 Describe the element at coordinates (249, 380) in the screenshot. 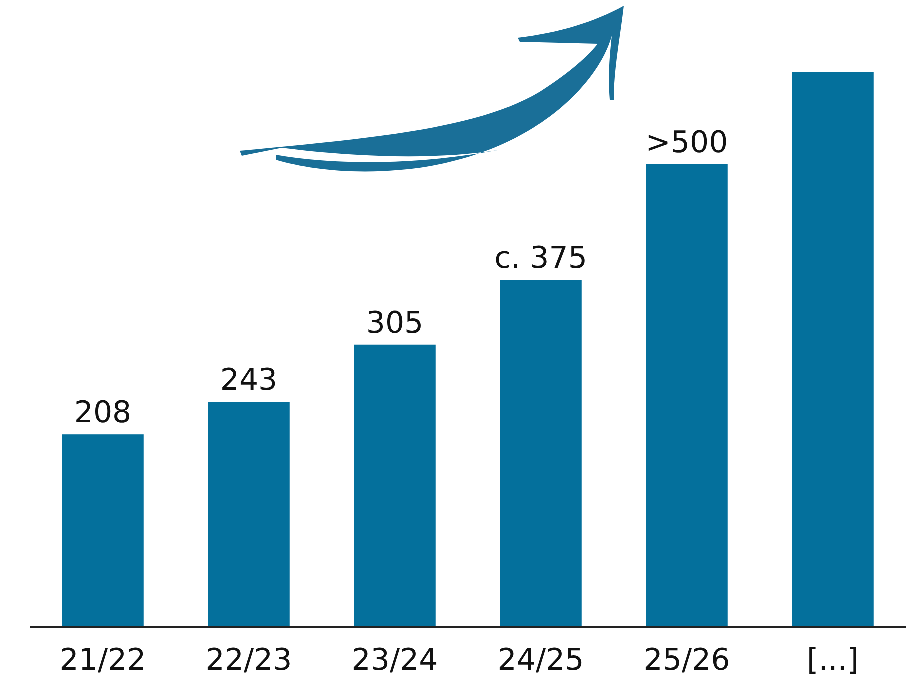

I see `data-label: 243` at that location.